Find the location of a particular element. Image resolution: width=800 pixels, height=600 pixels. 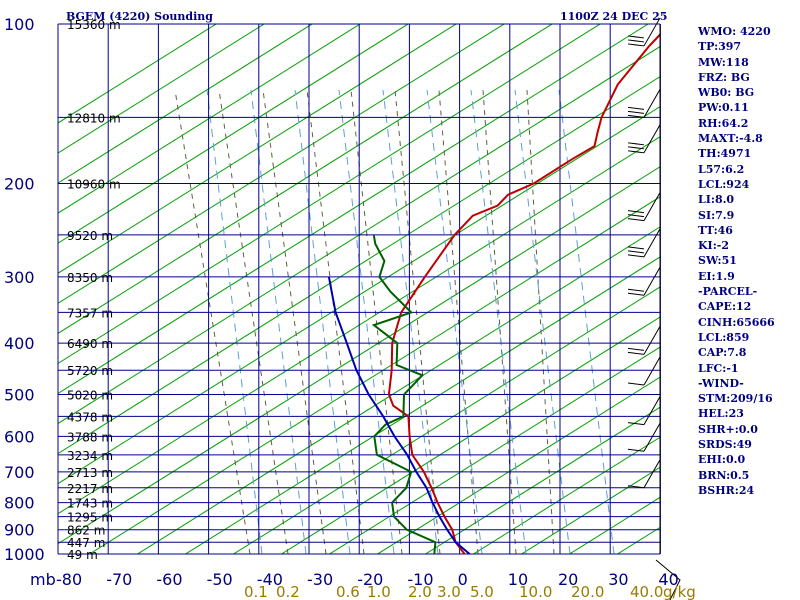

stat-line: PW:0.11 is located at coordinates (723, 108).